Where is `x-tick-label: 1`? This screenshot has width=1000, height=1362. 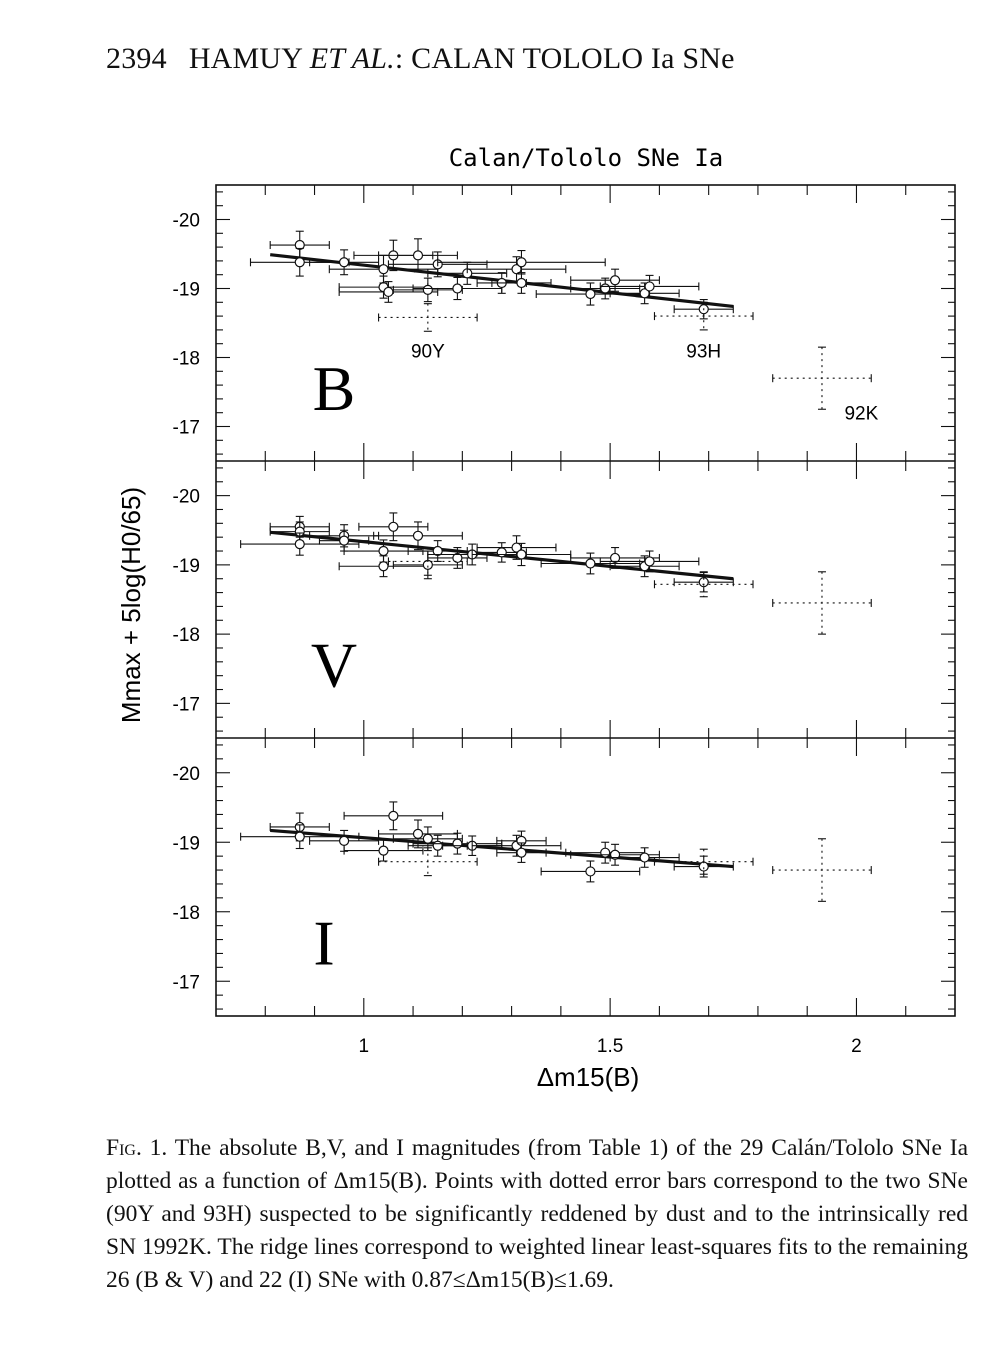
x-tick-label: 1 is located at coordinates (364, 1046).